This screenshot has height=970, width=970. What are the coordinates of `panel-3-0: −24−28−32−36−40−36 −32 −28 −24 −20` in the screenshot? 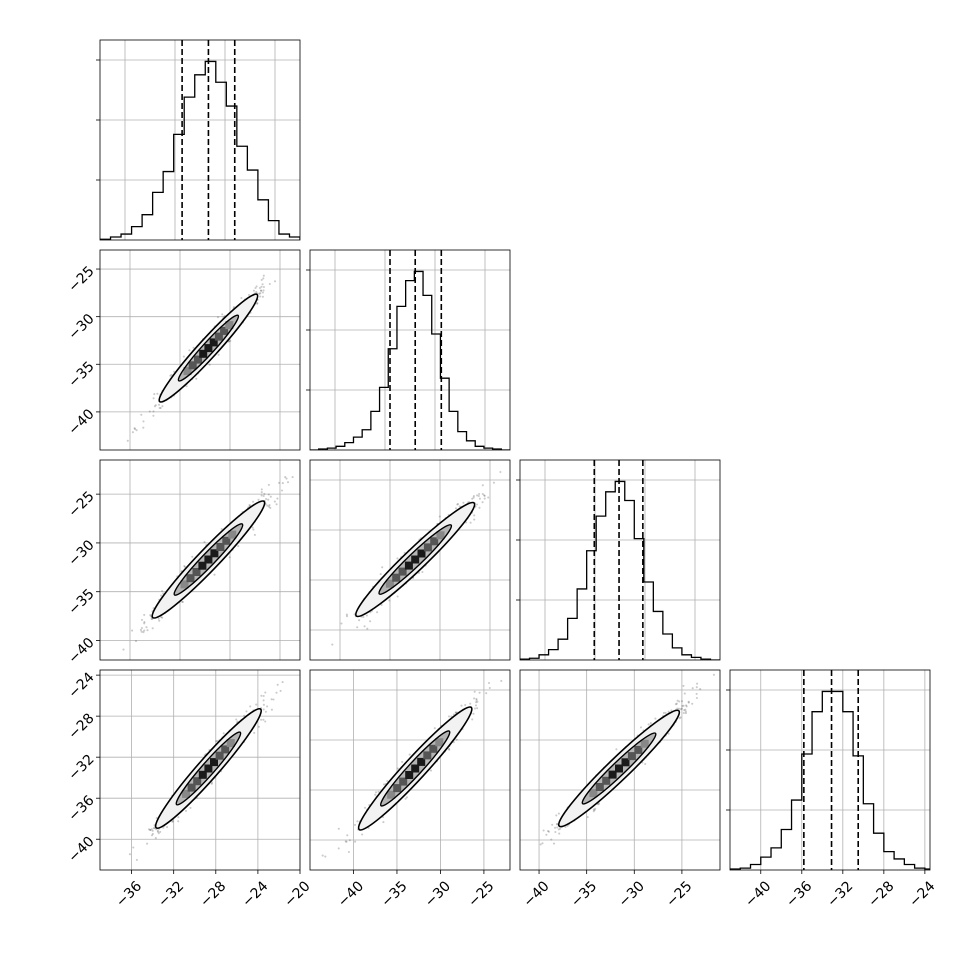 It's located at (189, 789).